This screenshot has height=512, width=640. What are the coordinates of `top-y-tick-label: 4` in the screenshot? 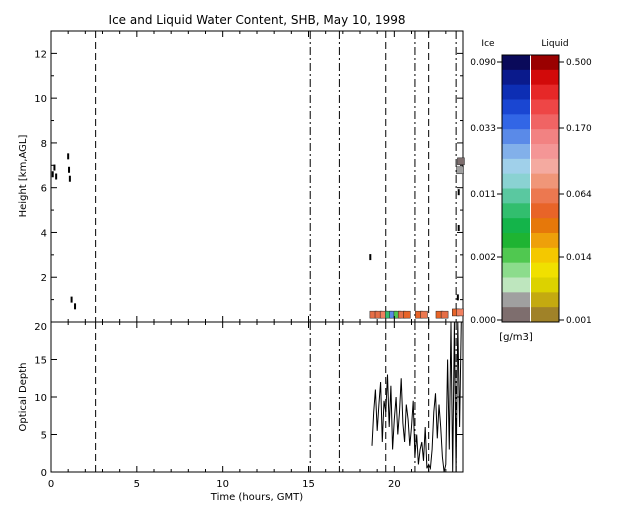 It's located at (44, 233).